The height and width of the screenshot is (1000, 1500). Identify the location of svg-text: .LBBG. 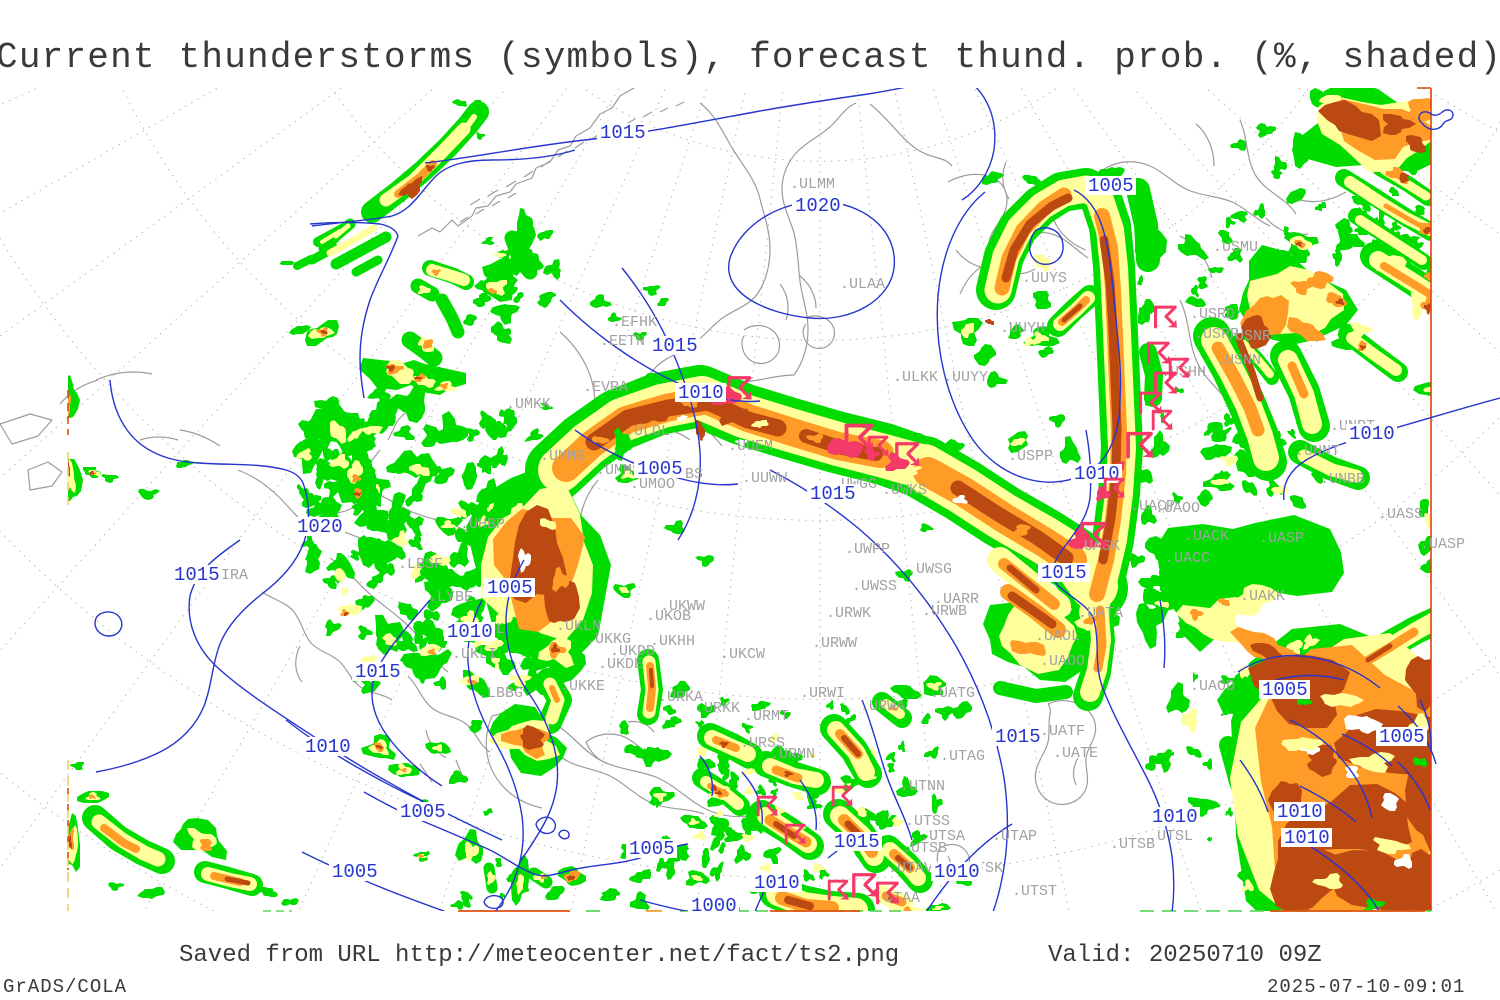
(500, 693).